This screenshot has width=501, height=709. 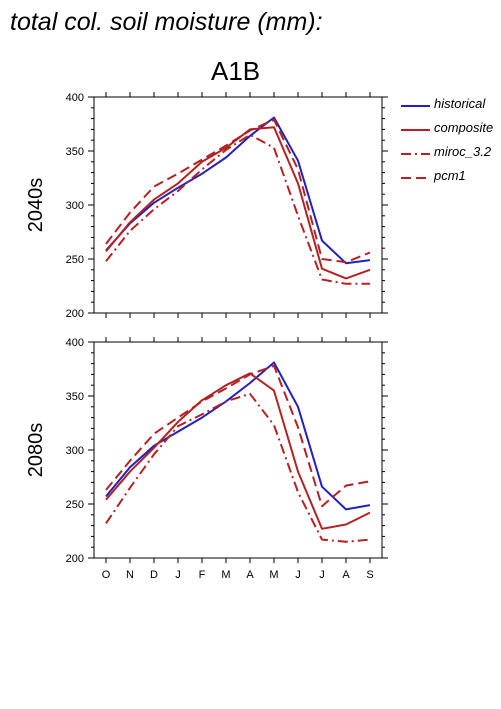 I want to click on legend-label-miroc: miroc_3.2, so click(x=463, y=151).